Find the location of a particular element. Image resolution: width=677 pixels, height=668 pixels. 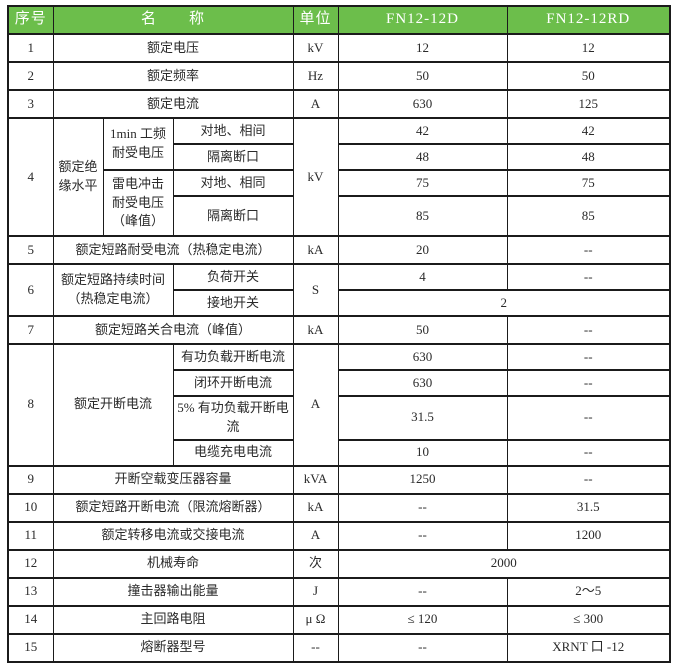

table-row: 5% 有功负载开断电流 31.5 -- is located at coordinates (339, 418).